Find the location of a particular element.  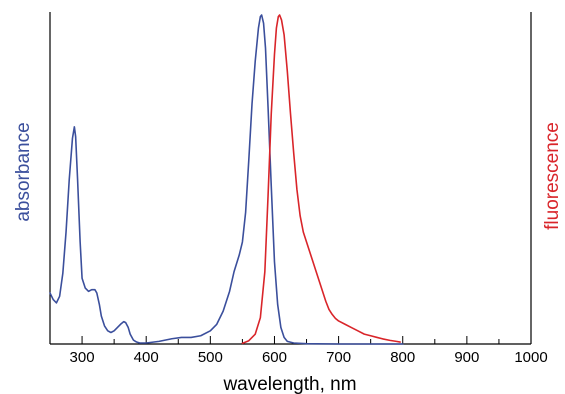

x-axis-title: wavelength, nm is located at coordinates (289, 384).